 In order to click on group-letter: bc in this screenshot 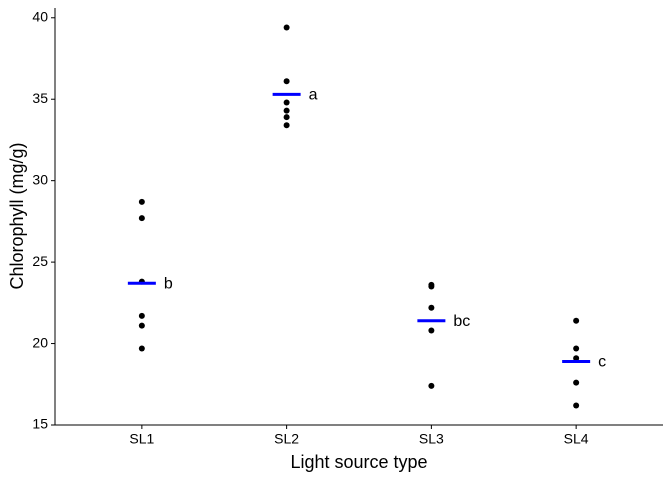, I will do `click(461, 321)`.